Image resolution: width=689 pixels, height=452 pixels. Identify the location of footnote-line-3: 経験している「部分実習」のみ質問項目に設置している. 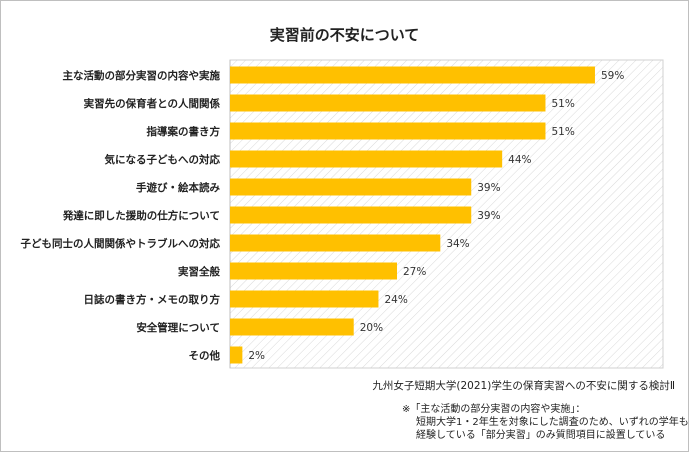
(541, 435).